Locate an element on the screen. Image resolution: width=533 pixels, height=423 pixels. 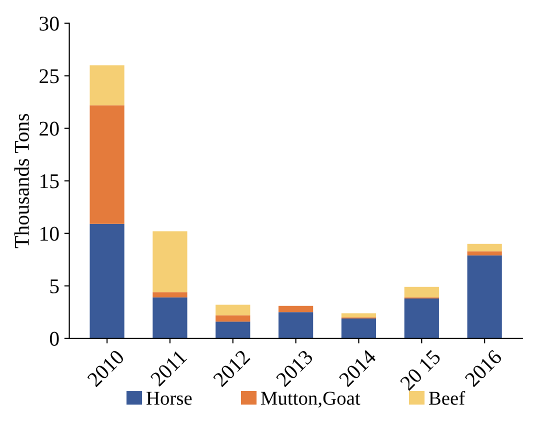
x-tick-label: 2011 is located at coordinates (169, 368).